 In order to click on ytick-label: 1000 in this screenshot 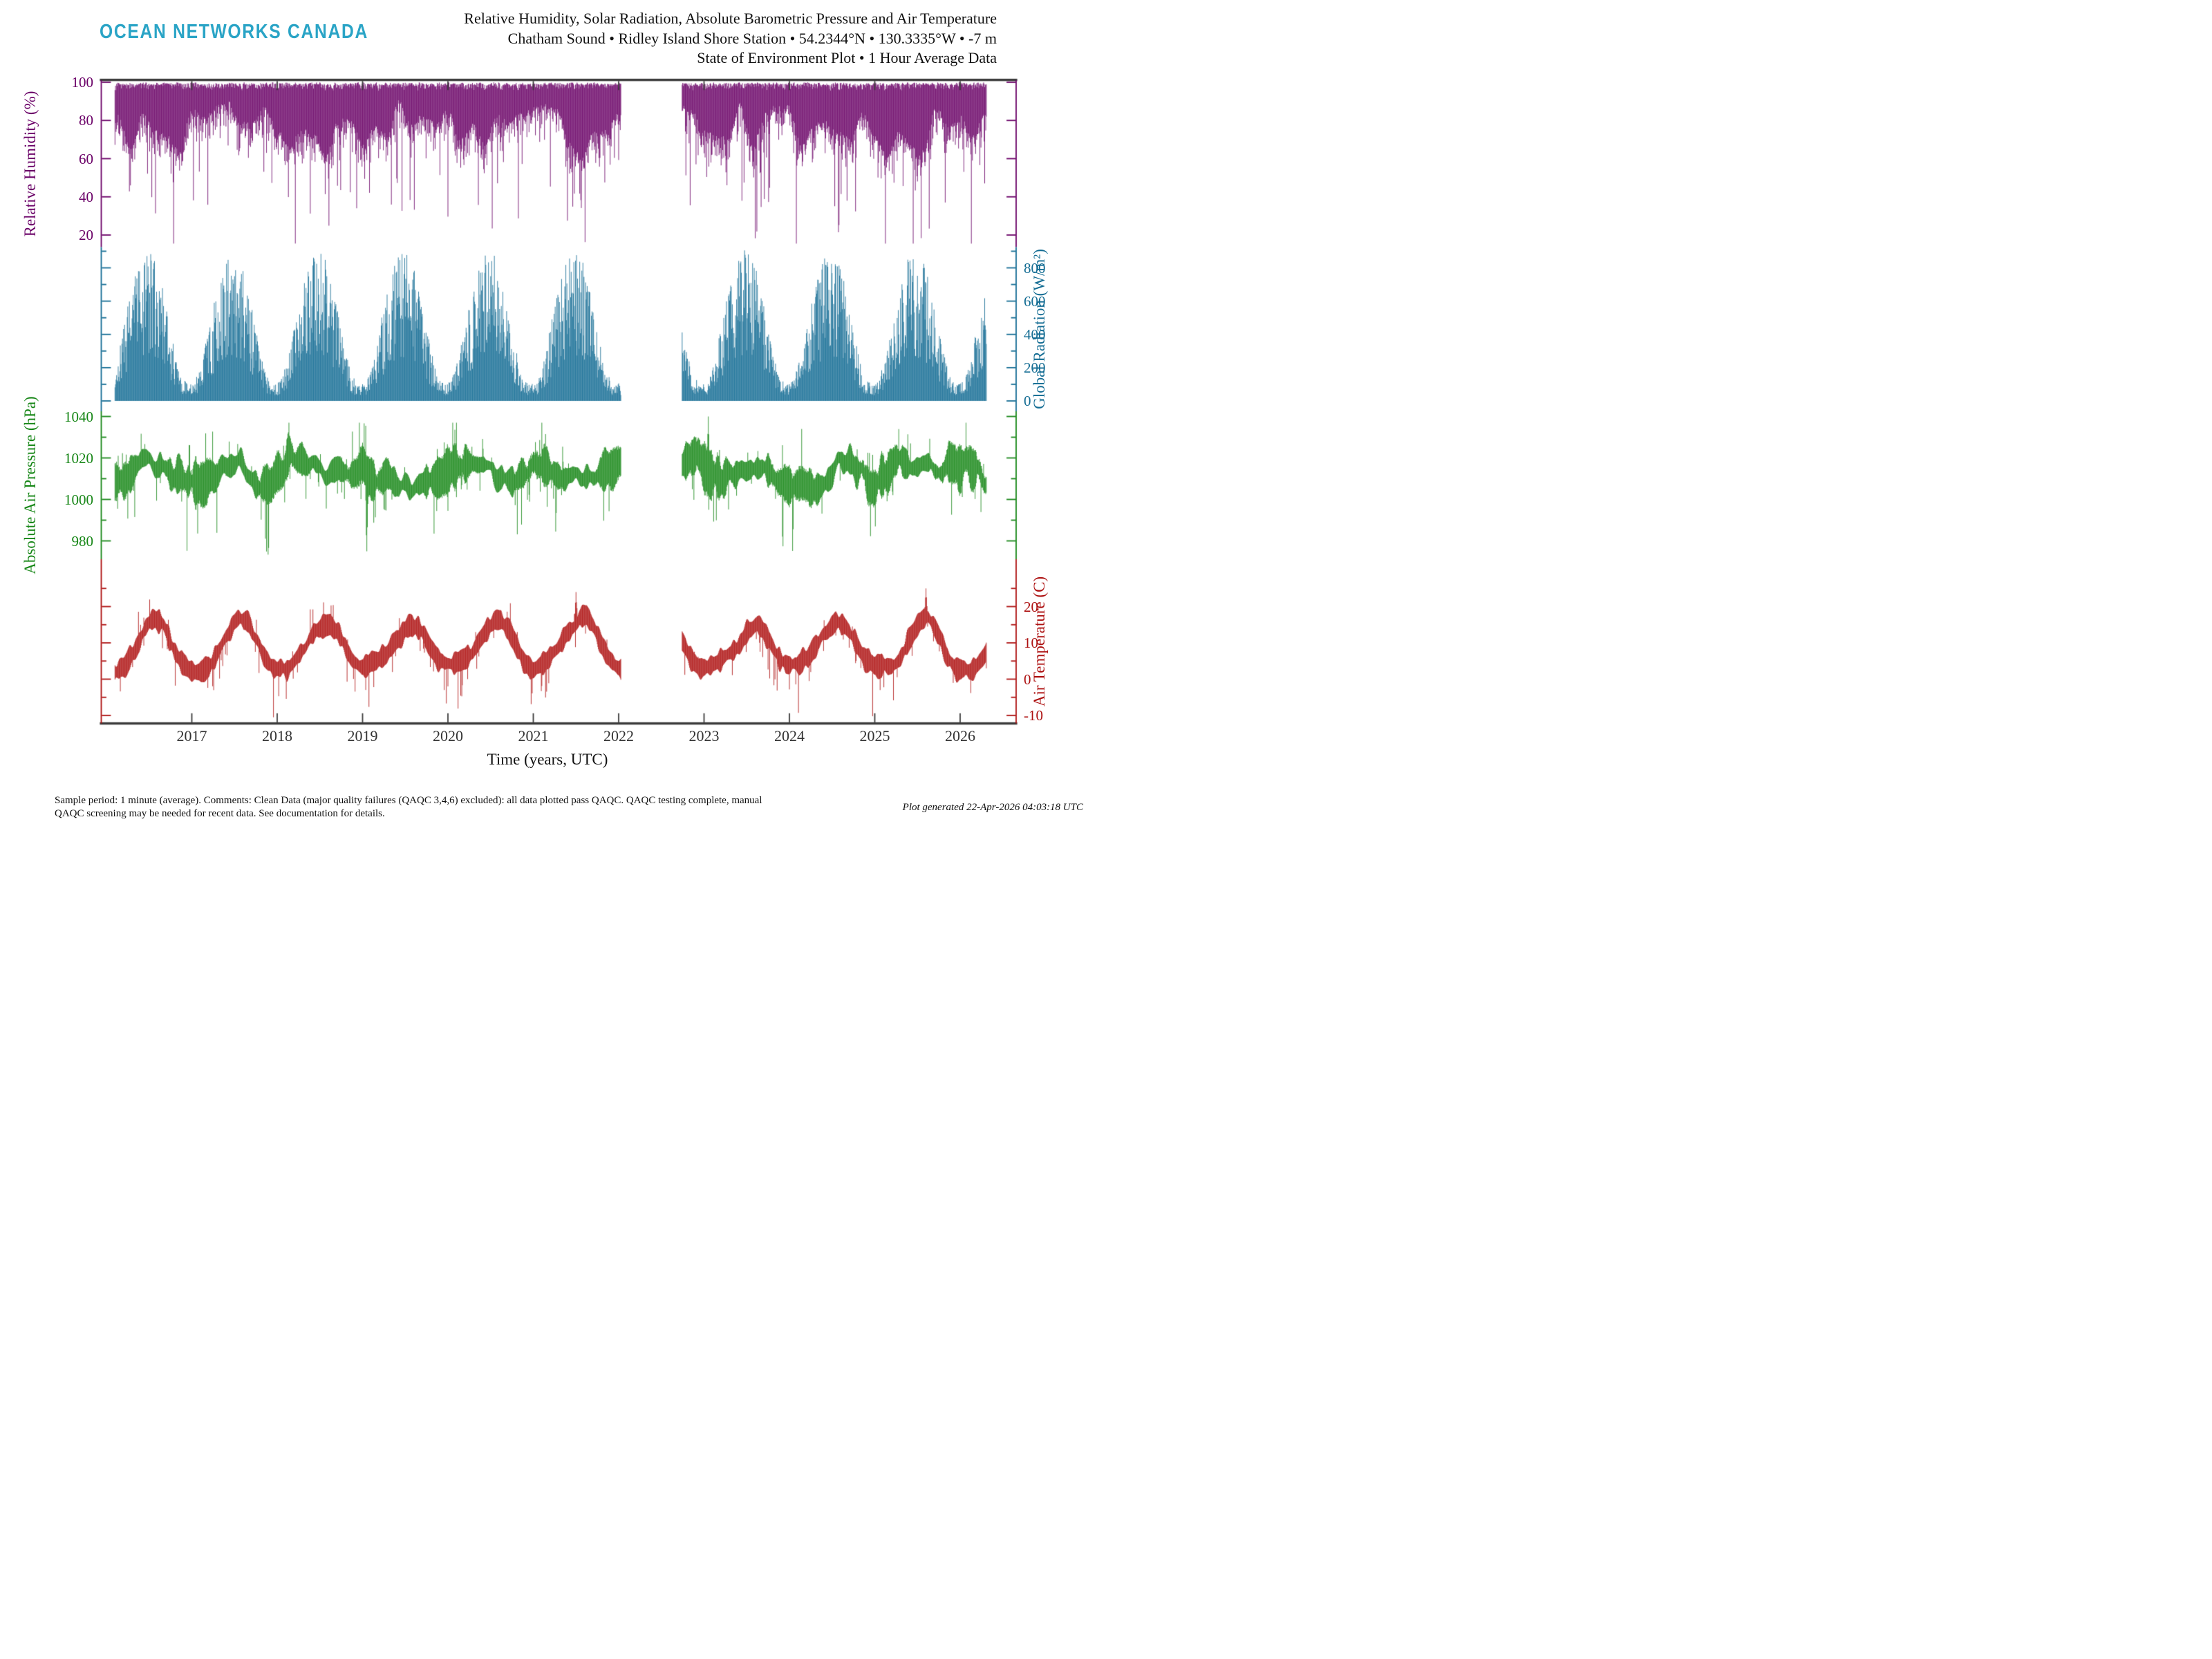, I will do `click(78, 500)`.